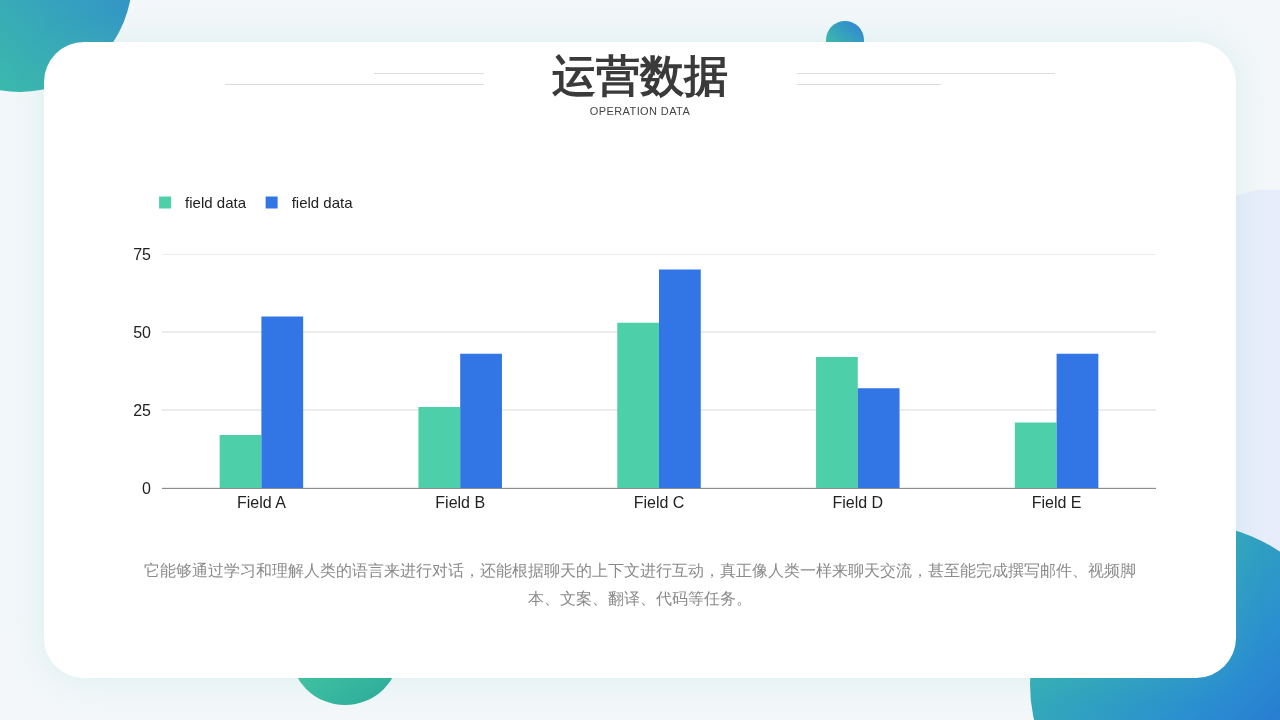  Describe the element at coordinates (142, 410) in the screenshot. I see `y-tick-label: 25` at that location.